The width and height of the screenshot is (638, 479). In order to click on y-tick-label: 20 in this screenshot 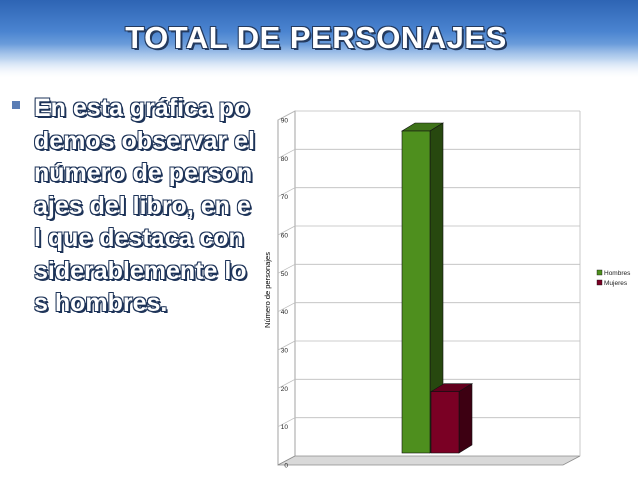, I will do `click(285, 389)`.